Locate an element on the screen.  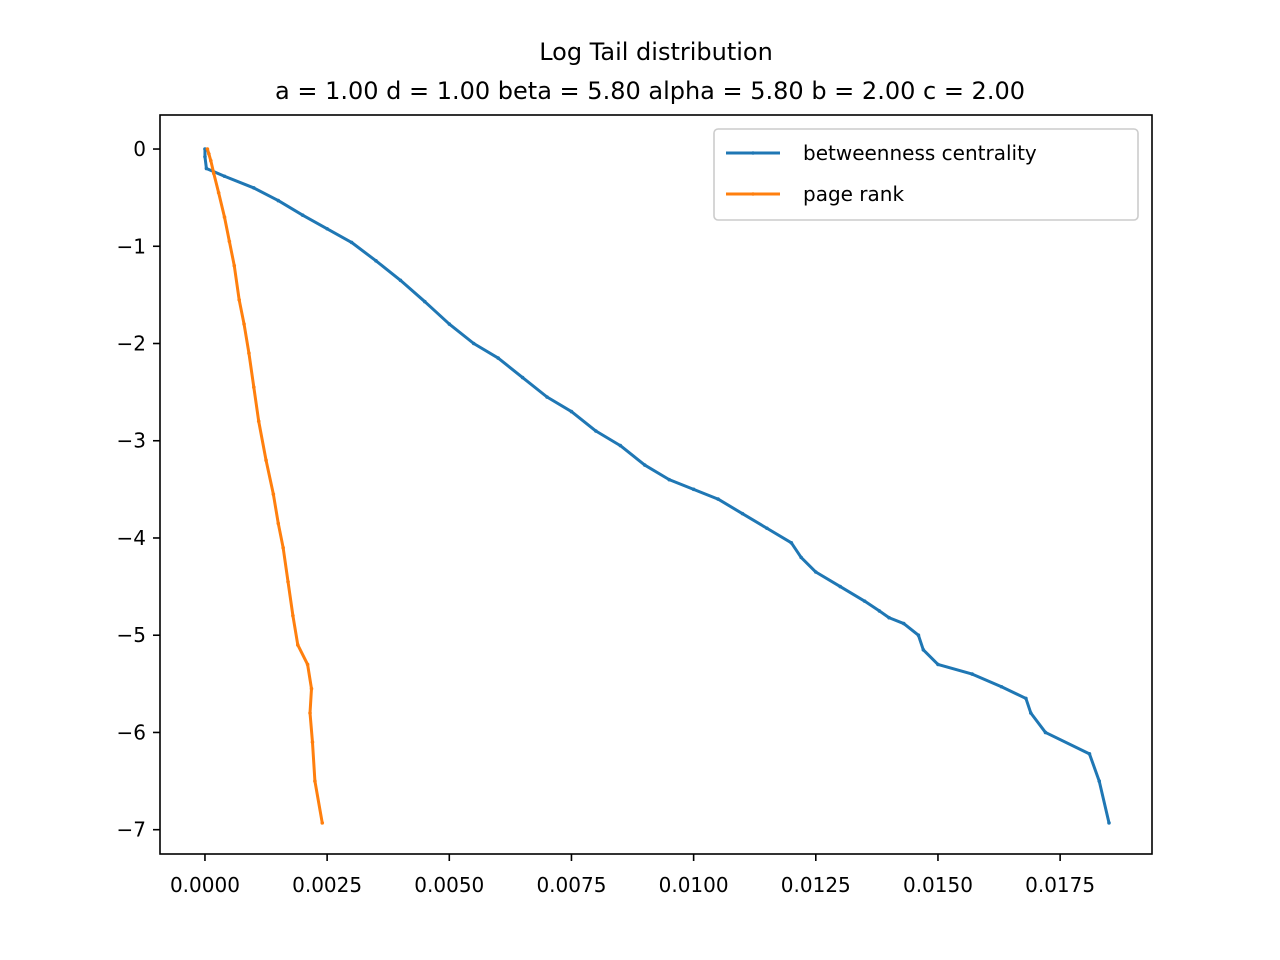
y-tick-label: −3 is located at coordinates (131, 441).